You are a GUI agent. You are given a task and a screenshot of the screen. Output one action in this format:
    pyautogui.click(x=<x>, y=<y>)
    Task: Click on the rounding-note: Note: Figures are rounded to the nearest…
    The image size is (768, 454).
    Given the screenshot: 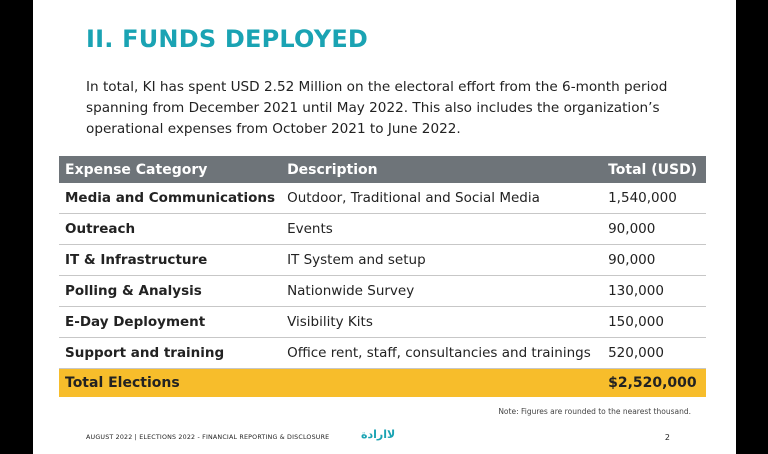 What is the action you would take?
    pyautogui.click(x=594, y=411)
    